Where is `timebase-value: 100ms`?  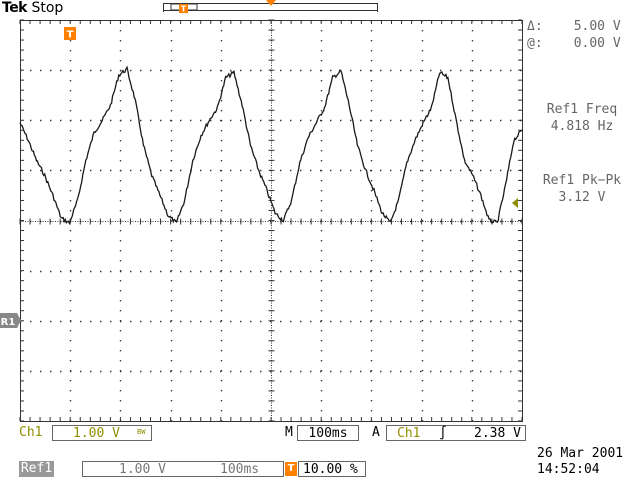
timebase-value: 100ms is located at coordinates (328, 433).